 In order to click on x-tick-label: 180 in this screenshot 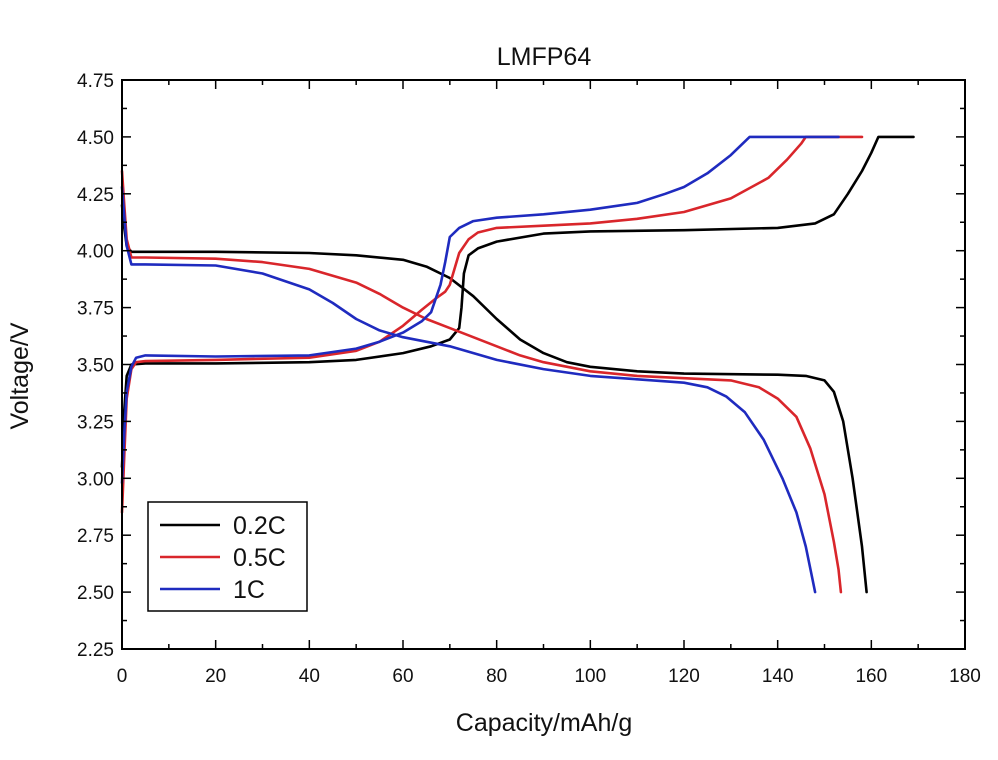, I will do `click(965, 676)`.